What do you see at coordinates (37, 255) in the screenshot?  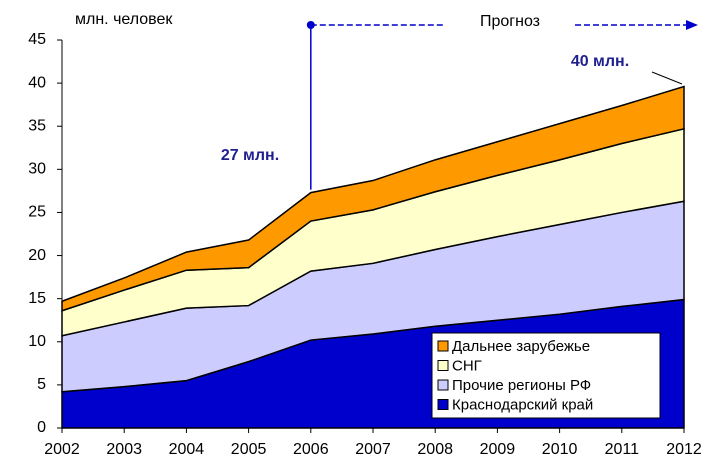 I see `y-tick-label: 20` at bounding box center [37, 255].